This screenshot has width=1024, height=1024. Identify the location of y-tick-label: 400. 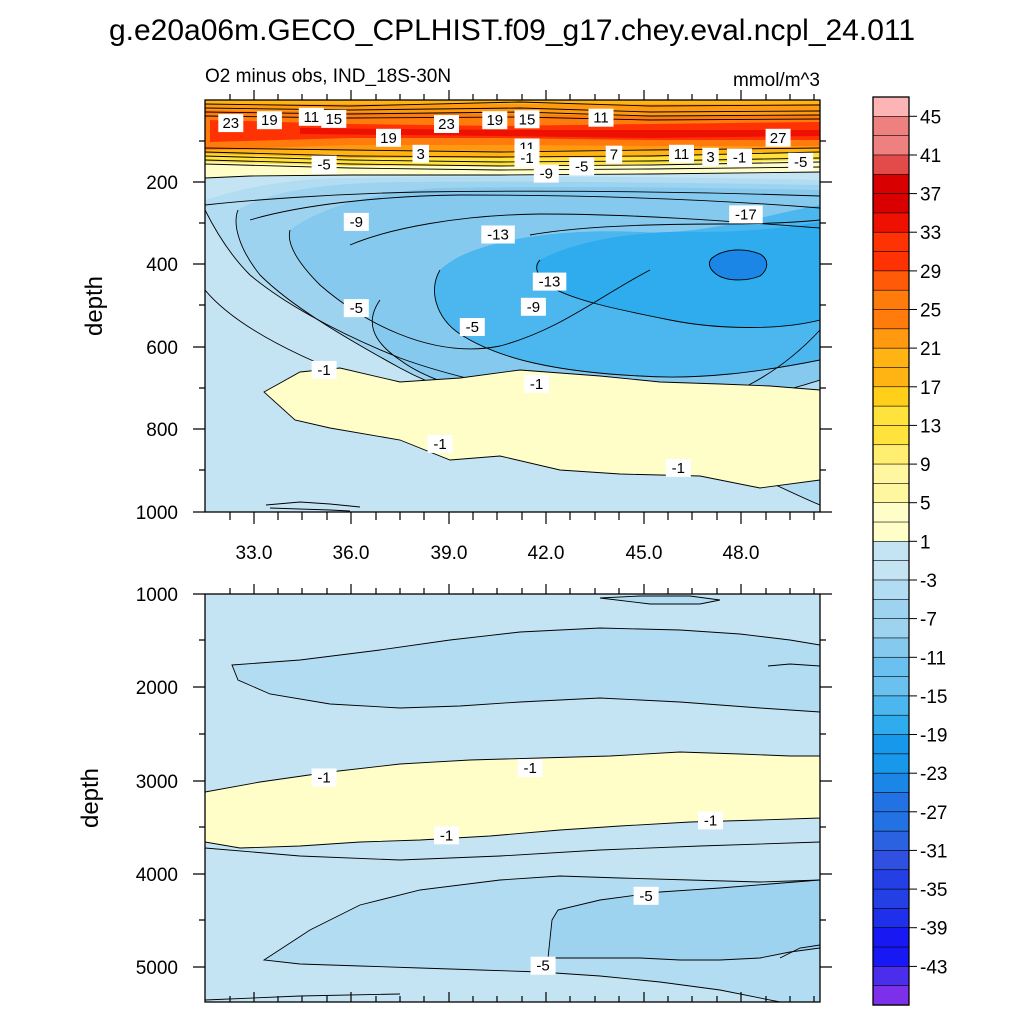
(162, 265).